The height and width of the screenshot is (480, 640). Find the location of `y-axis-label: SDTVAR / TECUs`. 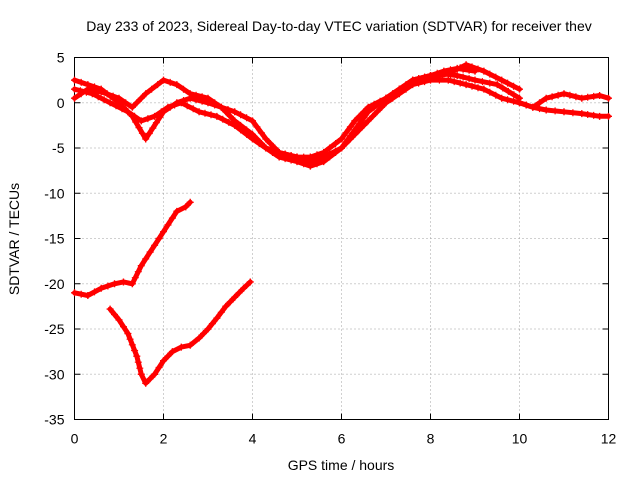

y-axis-label: SDTVAR / TECUs is located at coordinates (14, 239).